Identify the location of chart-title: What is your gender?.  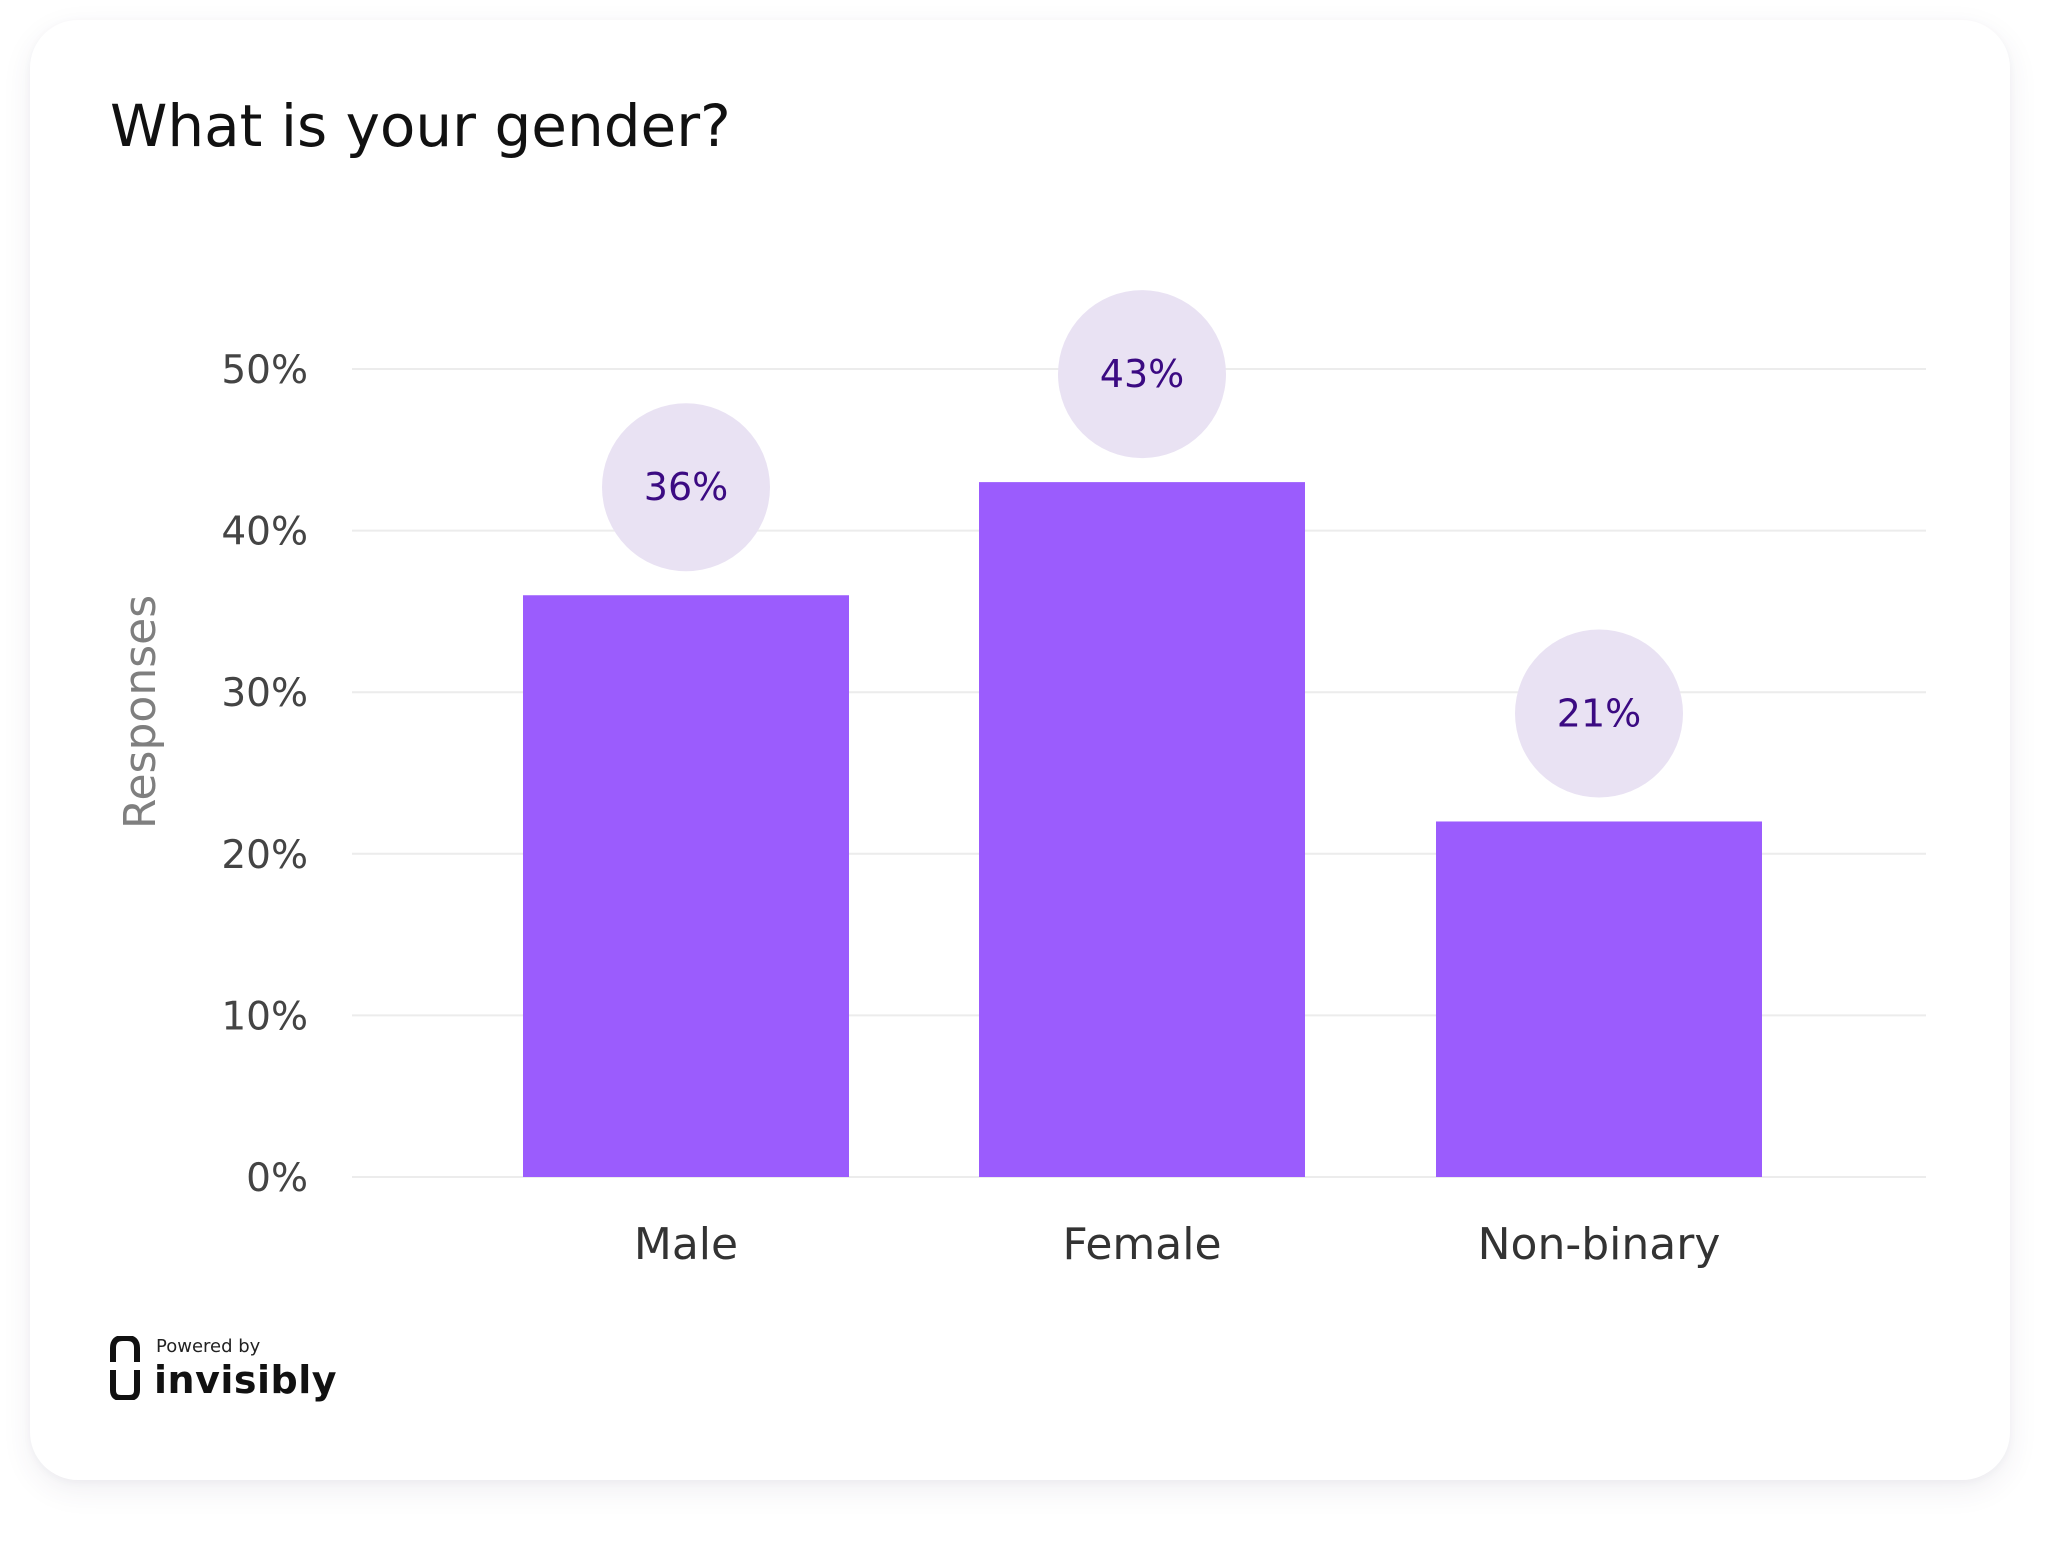
(420, 126).